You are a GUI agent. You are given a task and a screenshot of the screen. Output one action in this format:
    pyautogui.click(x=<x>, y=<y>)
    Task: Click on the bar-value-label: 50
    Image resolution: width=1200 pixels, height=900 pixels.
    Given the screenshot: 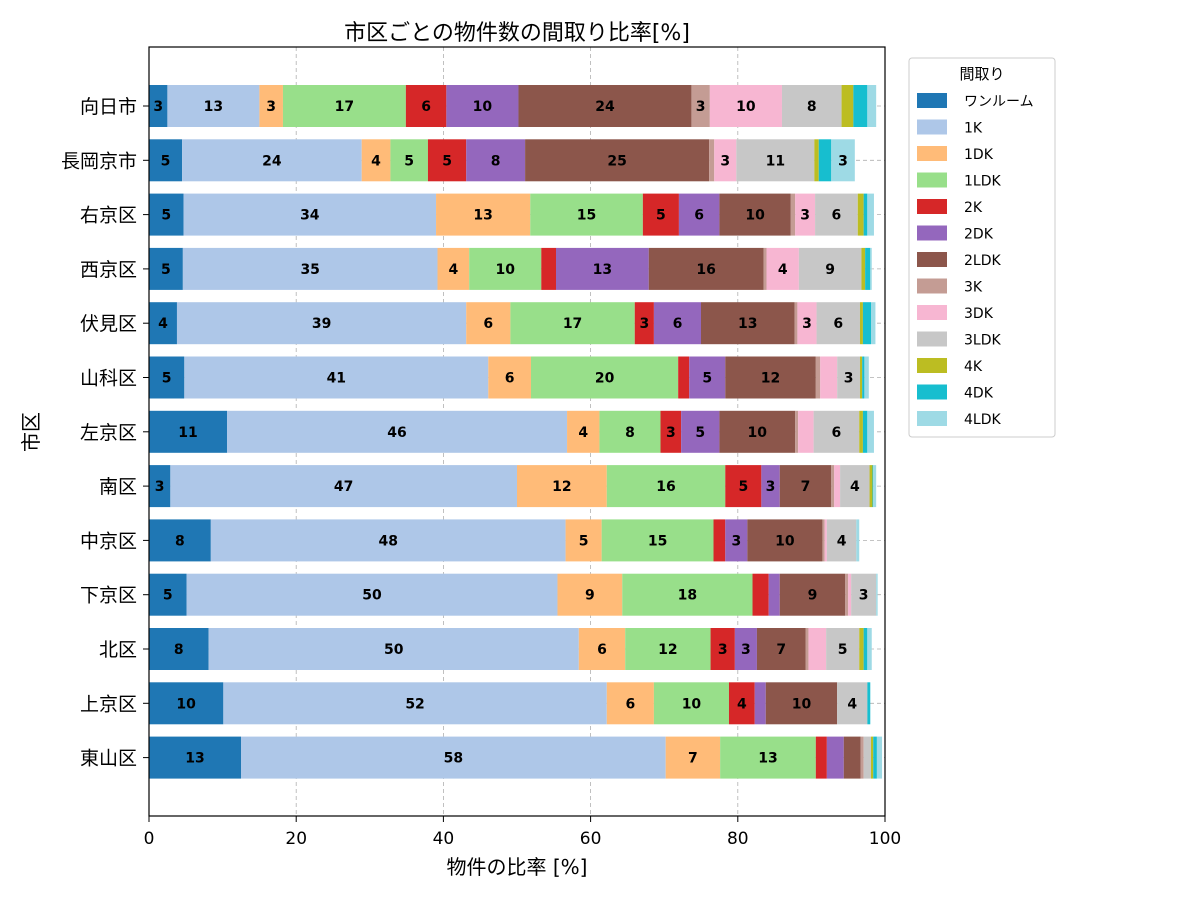 What is the action you would take?
    pyautogui.click(x=372, y=596)
    